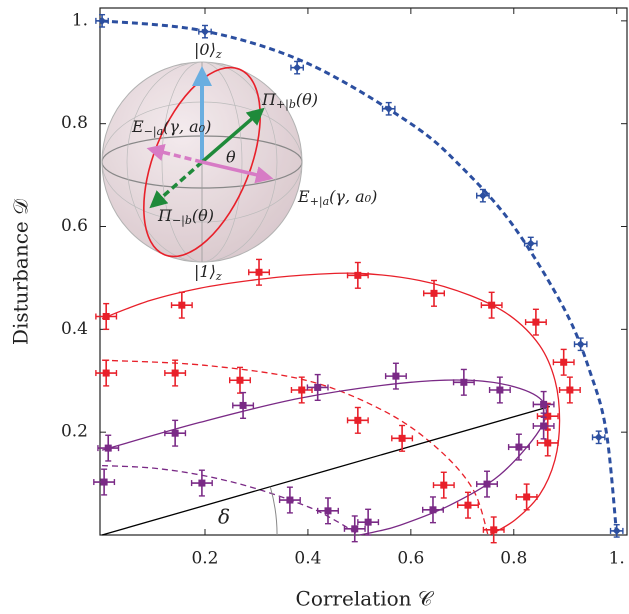 Image resolution: width=629 pixels, height=614 pixels. Describe the element at coordinates (204, 559) in the screenshot. I see `x-tick-label: 0.2` at that location.